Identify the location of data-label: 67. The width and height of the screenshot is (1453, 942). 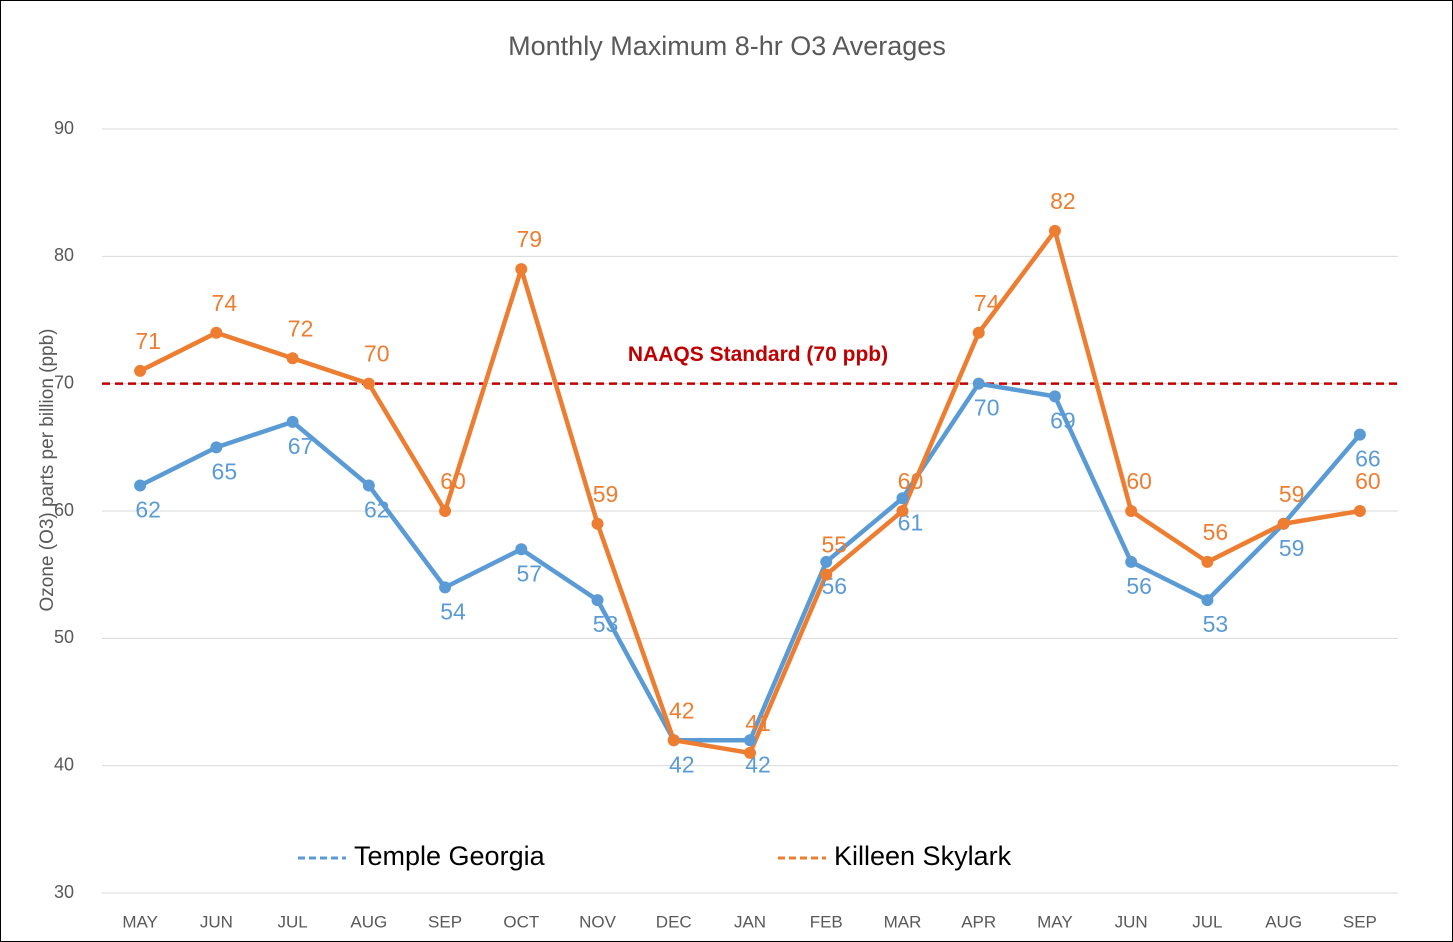
(301, 446).